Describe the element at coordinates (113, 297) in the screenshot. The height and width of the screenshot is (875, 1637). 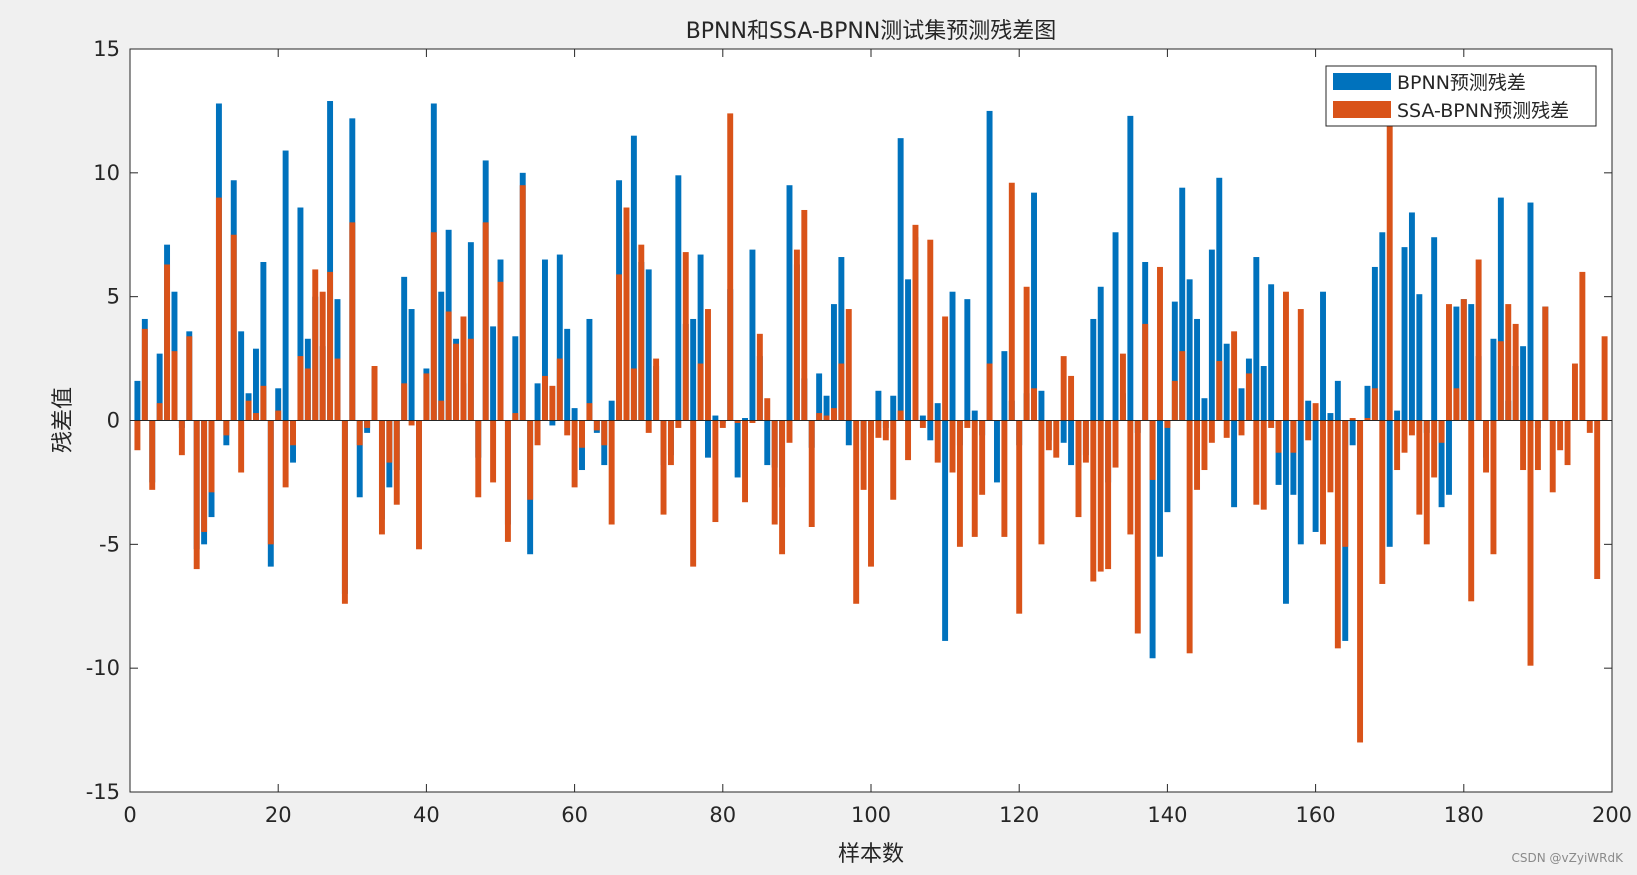
I see `y-tick-label: 5` at that location.